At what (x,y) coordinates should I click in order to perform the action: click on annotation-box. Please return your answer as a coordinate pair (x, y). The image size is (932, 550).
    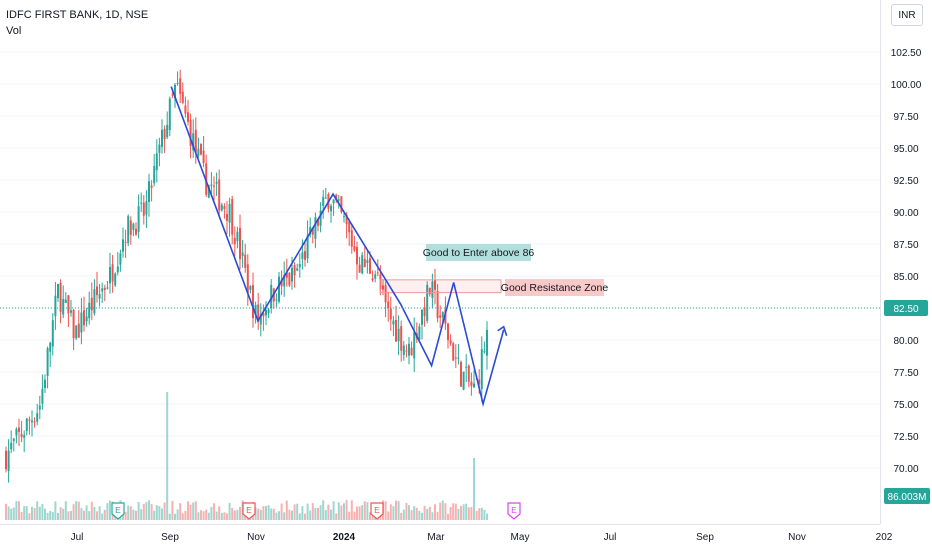
    Looking at the image, I should click on (554, 287).